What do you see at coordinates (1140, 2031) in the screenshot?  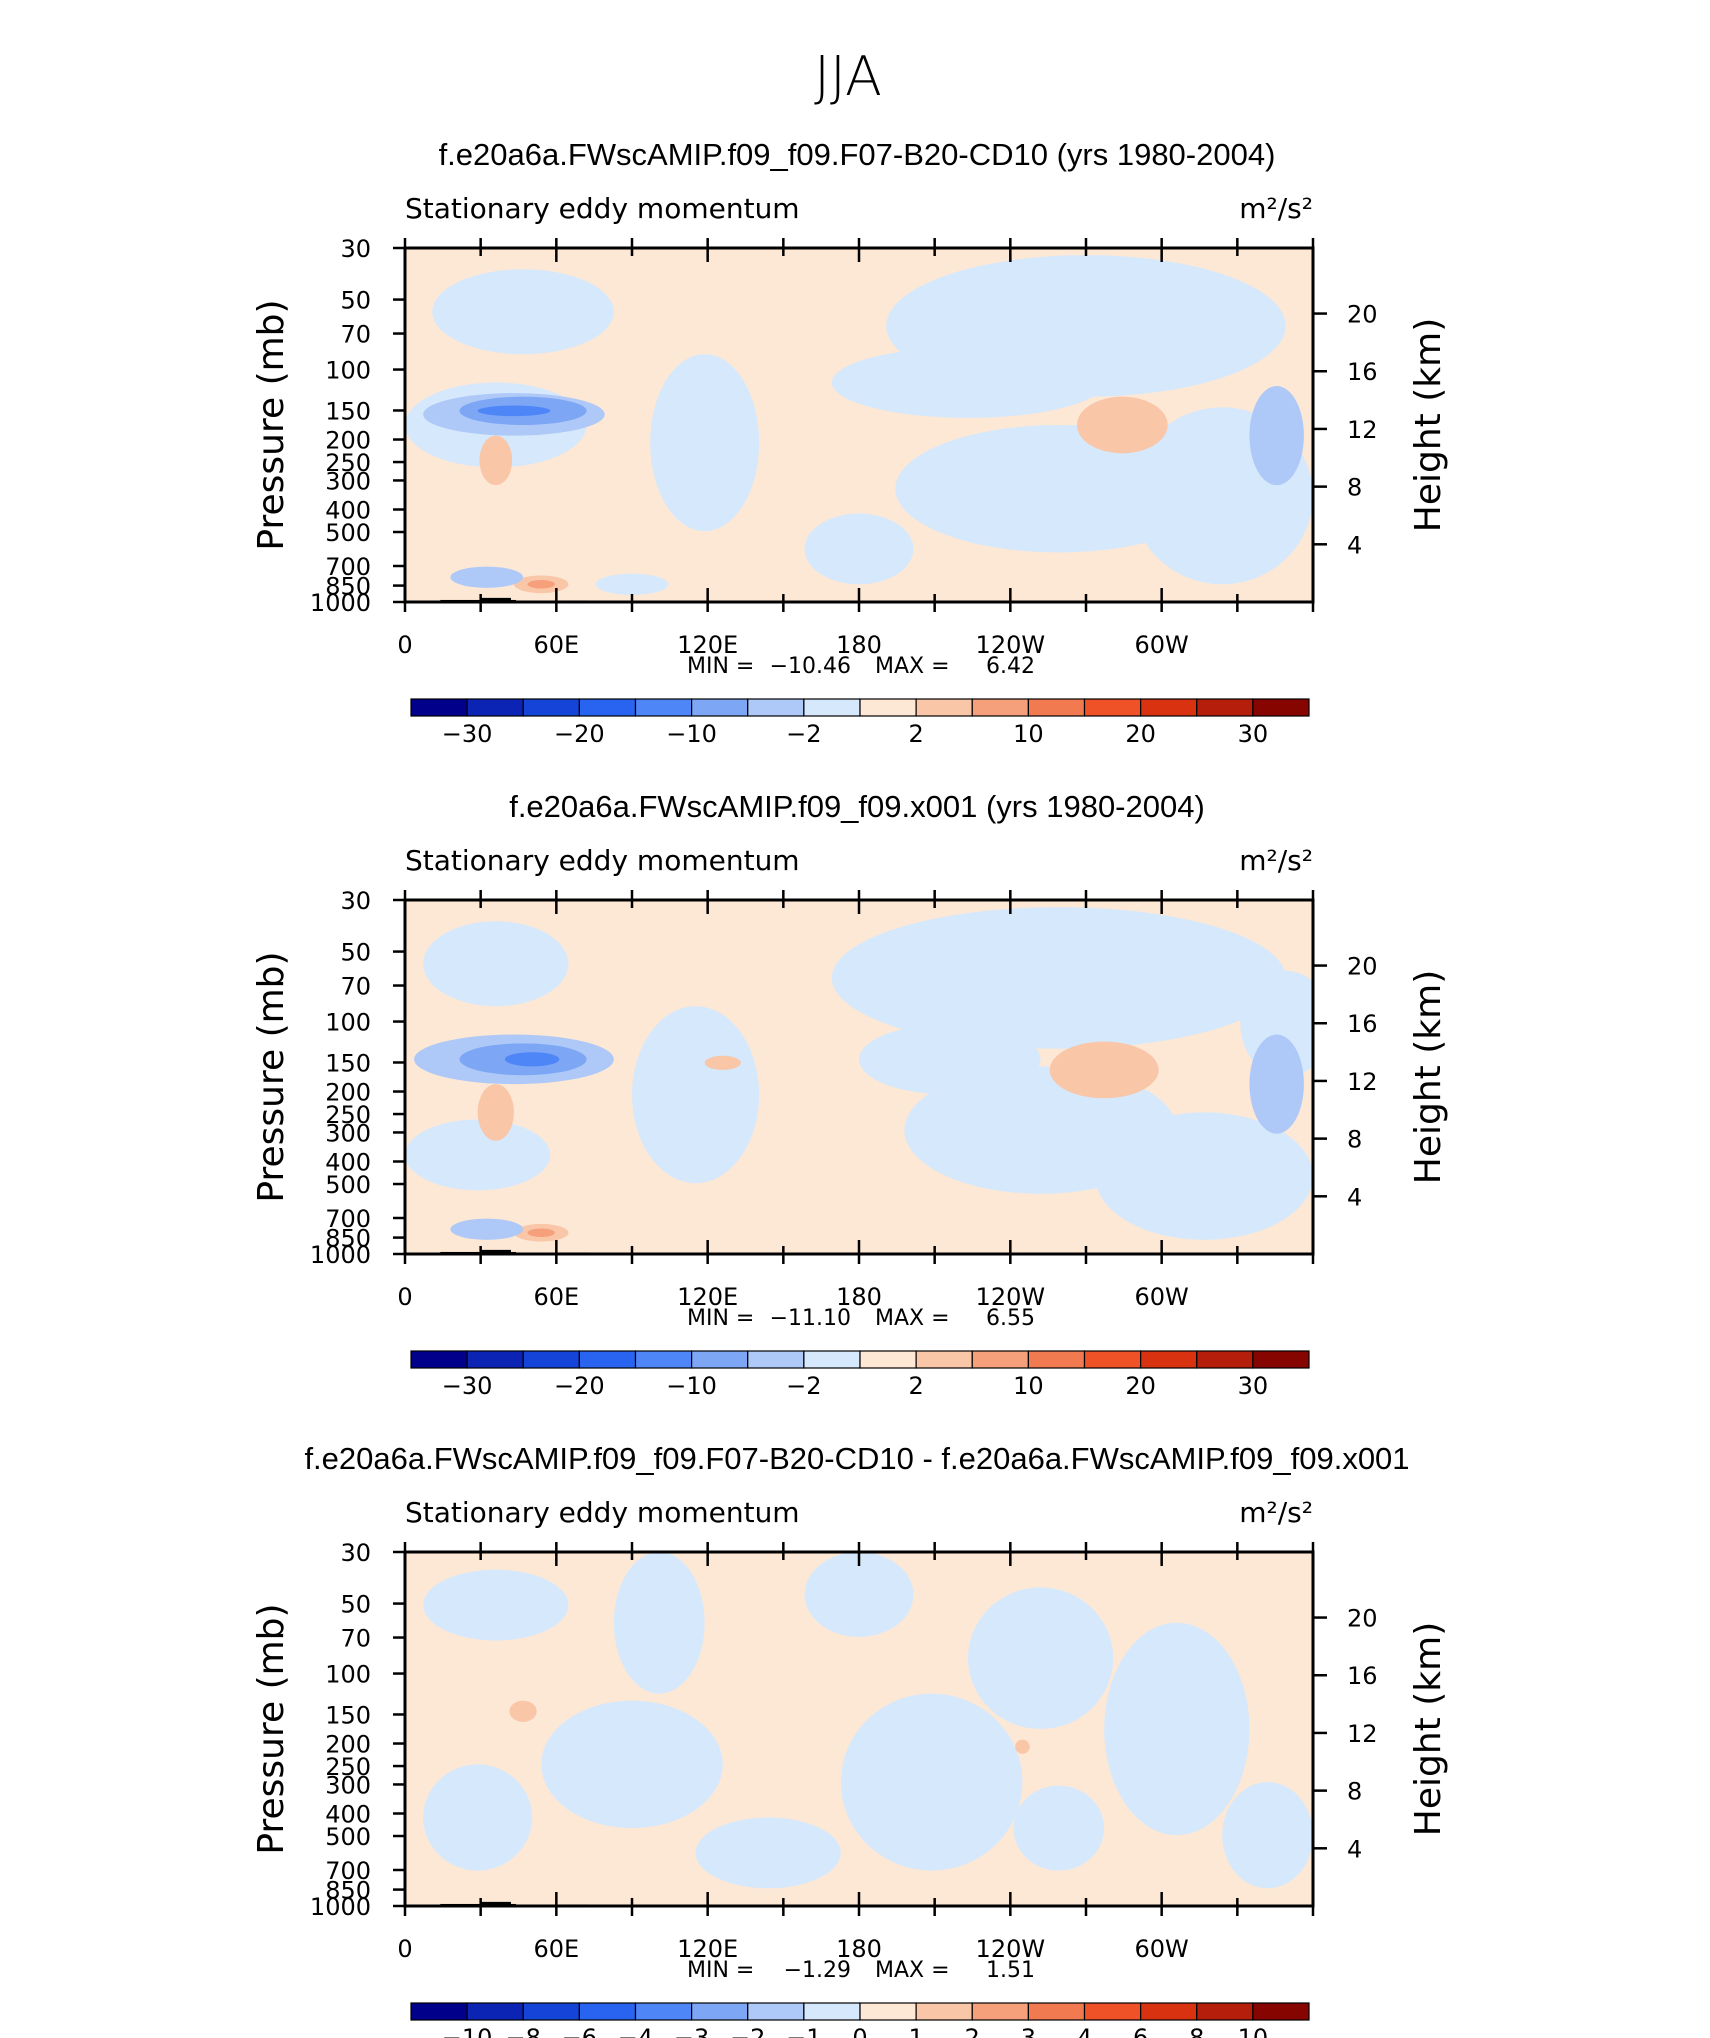 I see `colorbar-label: 6` at bounding box center [1140, 2031].